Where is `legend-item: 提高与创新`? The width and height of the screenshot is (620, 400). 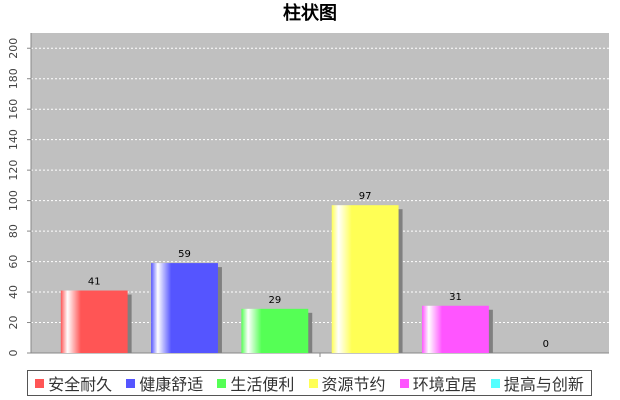 legend-item: 提高与创新 is located at coordinates (537, 383).